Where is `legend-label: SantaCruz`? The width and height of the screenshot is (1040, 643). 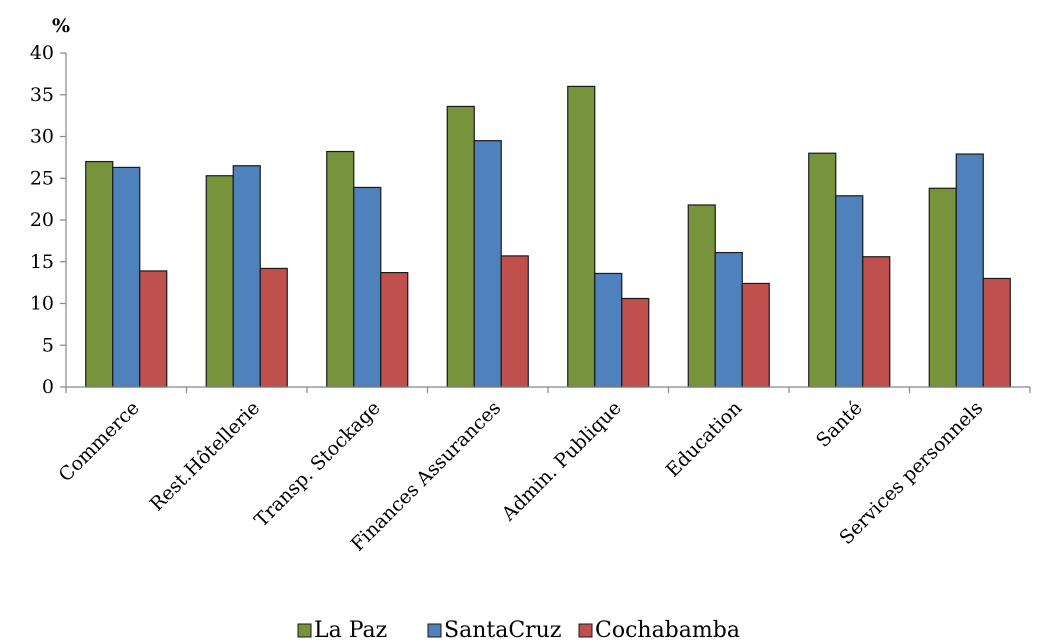 legend-label: SantaCruz is located at coordinates (502, 630).